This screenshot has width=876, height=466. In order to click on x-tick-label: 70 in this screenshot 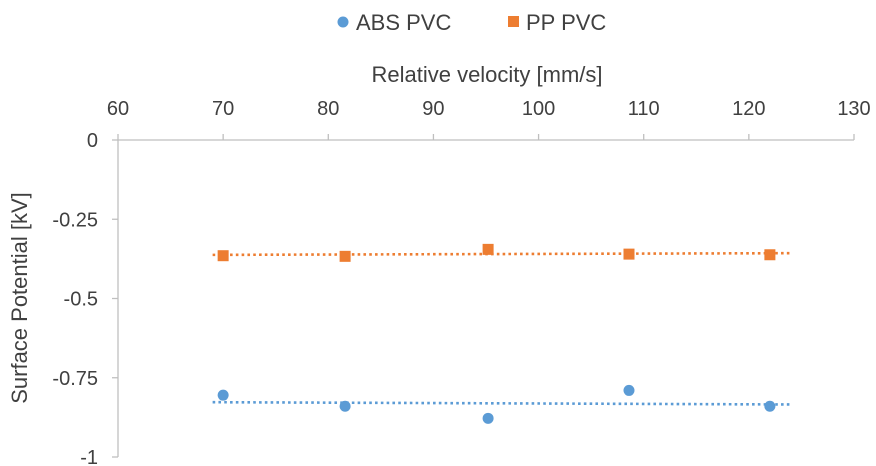, I will do `click(223, 109)`.